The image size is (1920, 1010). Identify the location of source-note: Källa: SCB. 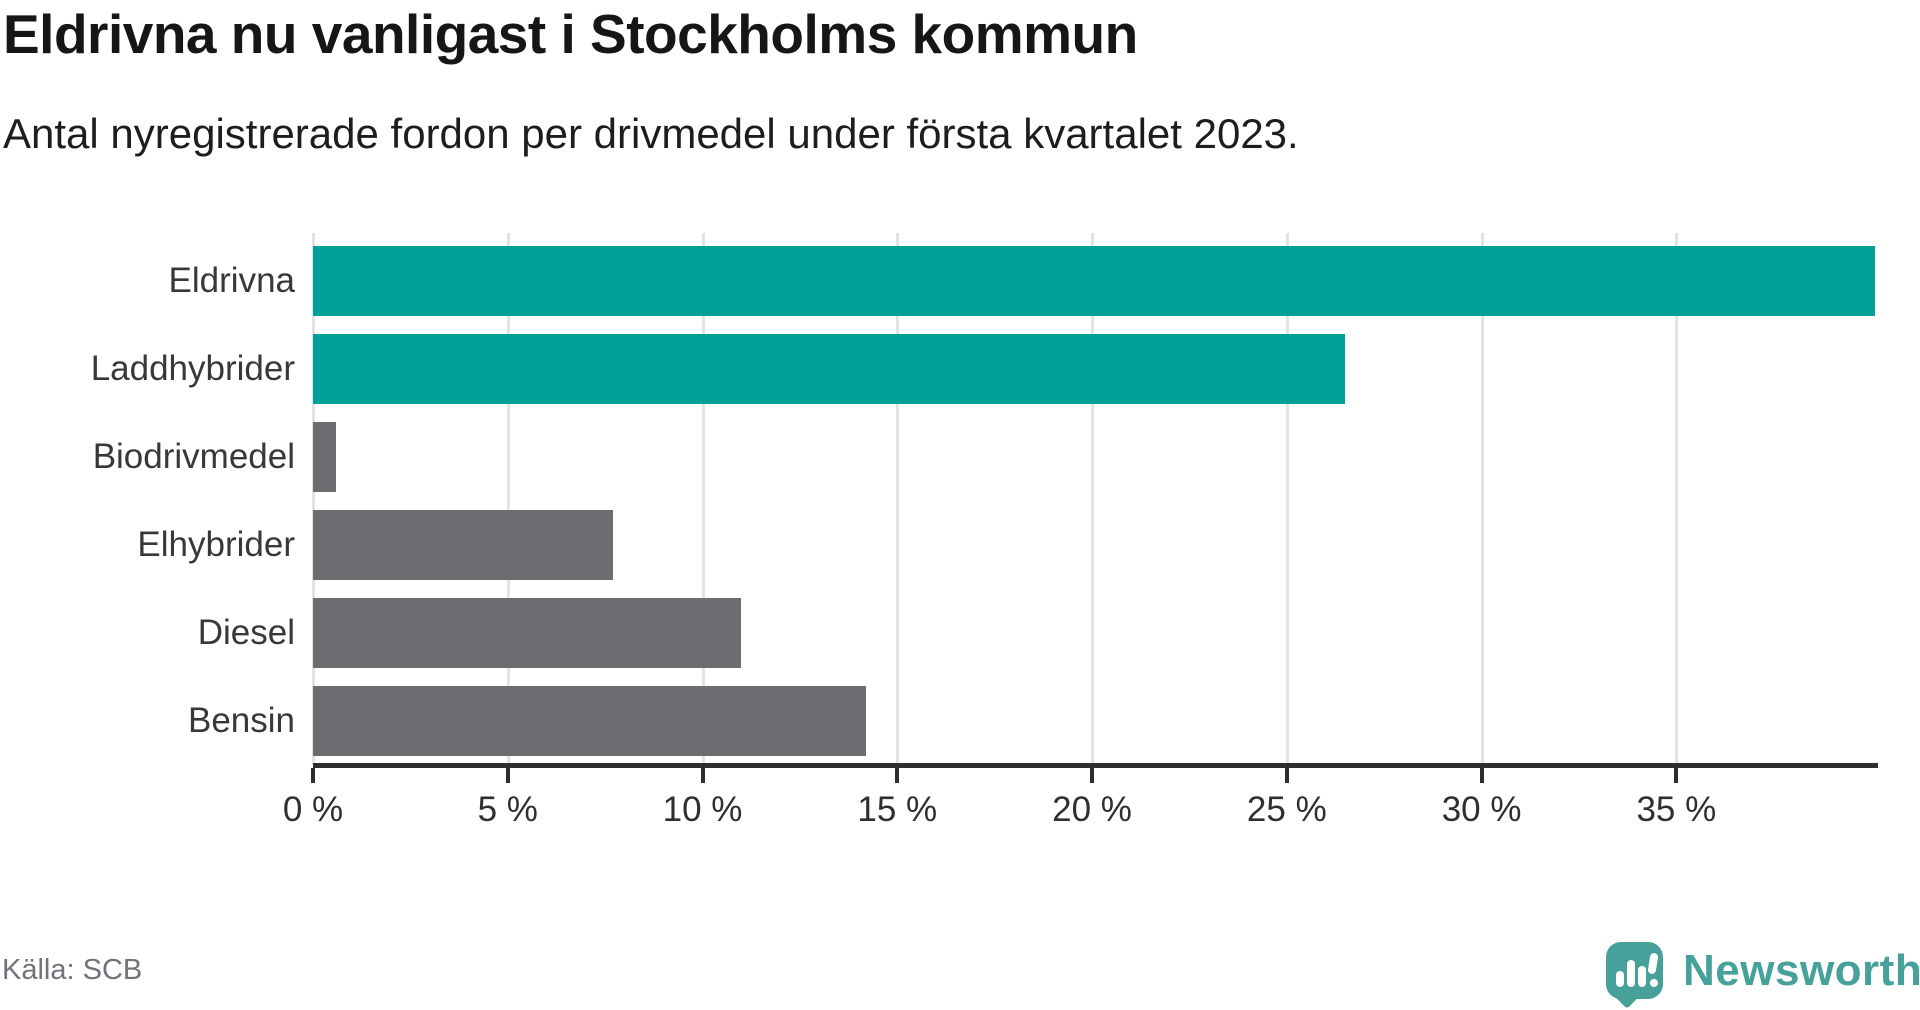
(72, 970).